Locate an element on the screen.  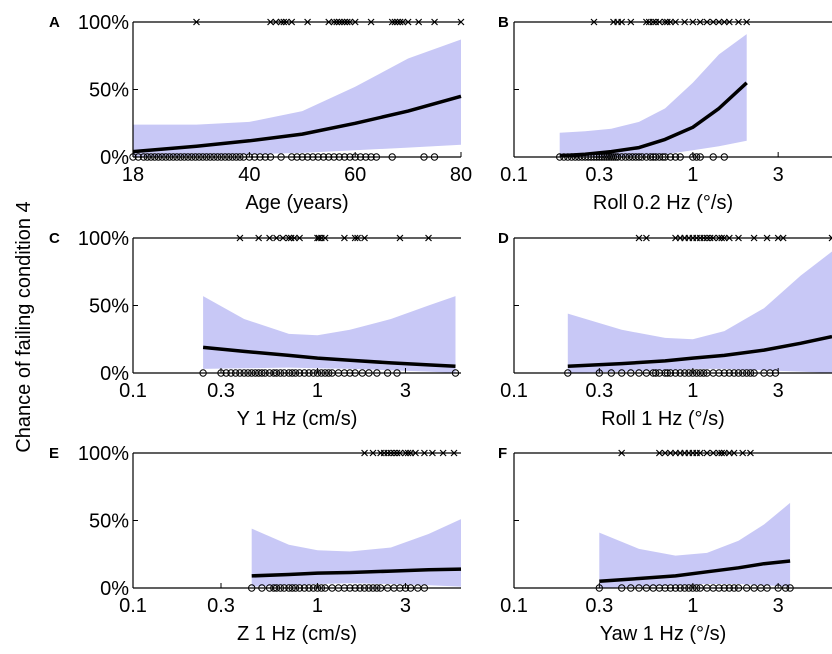
x-tick-label: 1 is located at coordinates (317, 391).